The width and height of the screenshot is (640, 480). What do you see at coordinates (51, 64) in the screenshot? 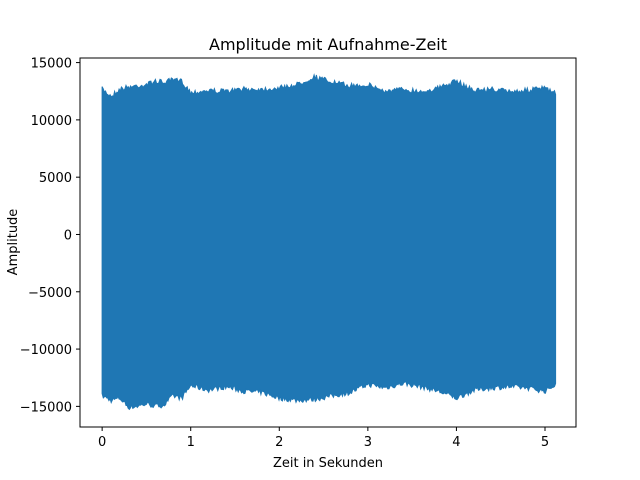
I see `y-tick-label: 15000` at bounding box center [51, 64].